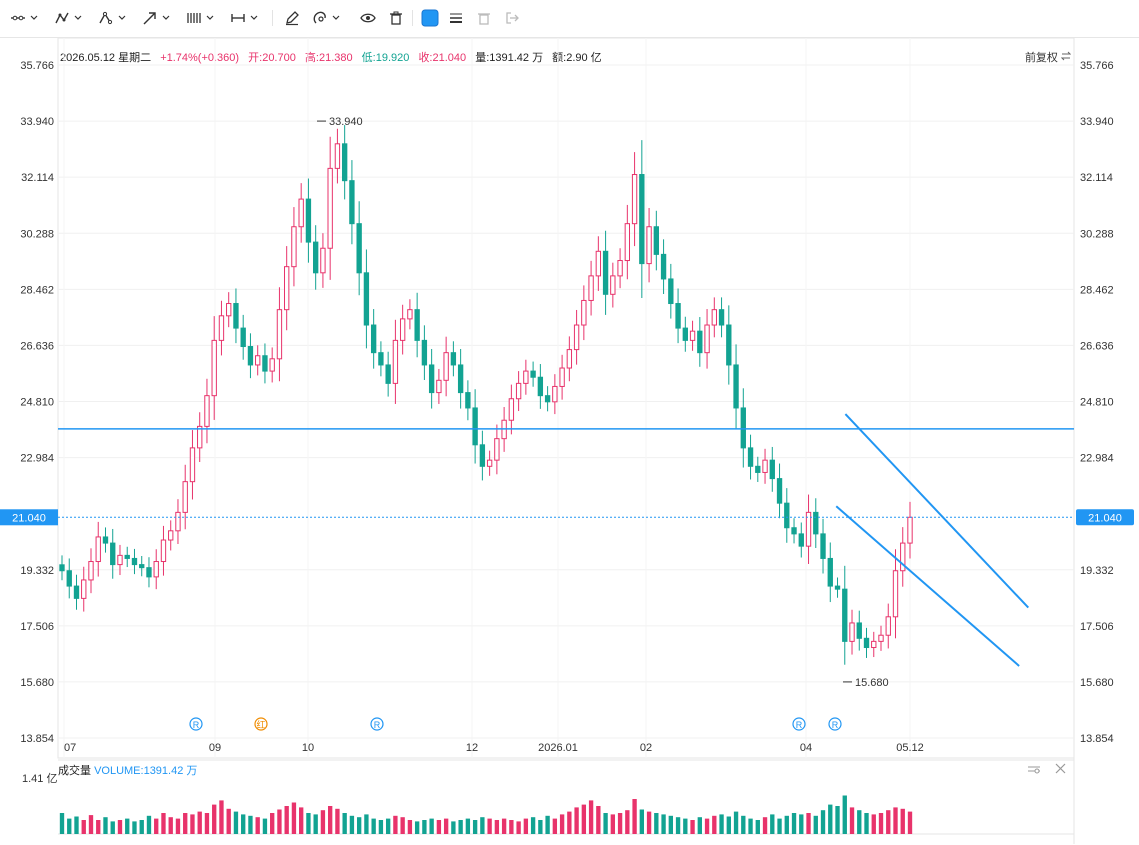  Describe the element at coordinates (396, 18) in the screenshot. I see `trash-icon` at that location.